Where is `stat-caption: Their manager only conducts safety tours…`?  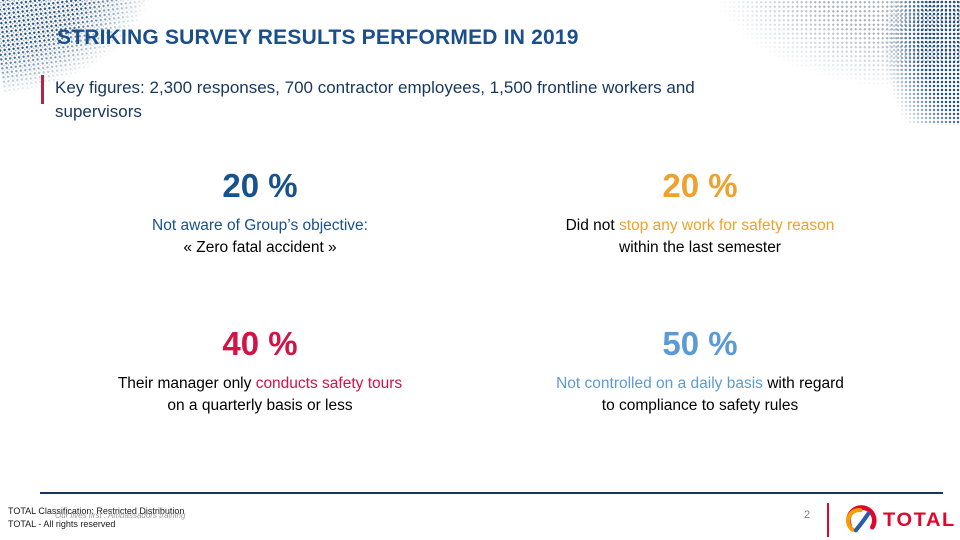
stat-caption: Their manager only conducts safety tours… is located at coordinates (260, 395).